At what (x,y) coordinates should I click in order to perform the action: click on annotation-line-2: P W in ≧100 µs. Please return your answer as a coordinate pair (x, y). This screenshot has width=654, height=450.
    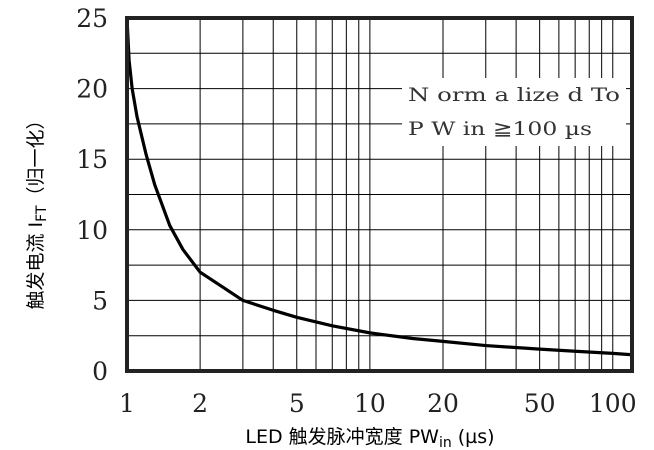
    Looking at the image, I should click on (500, 129).